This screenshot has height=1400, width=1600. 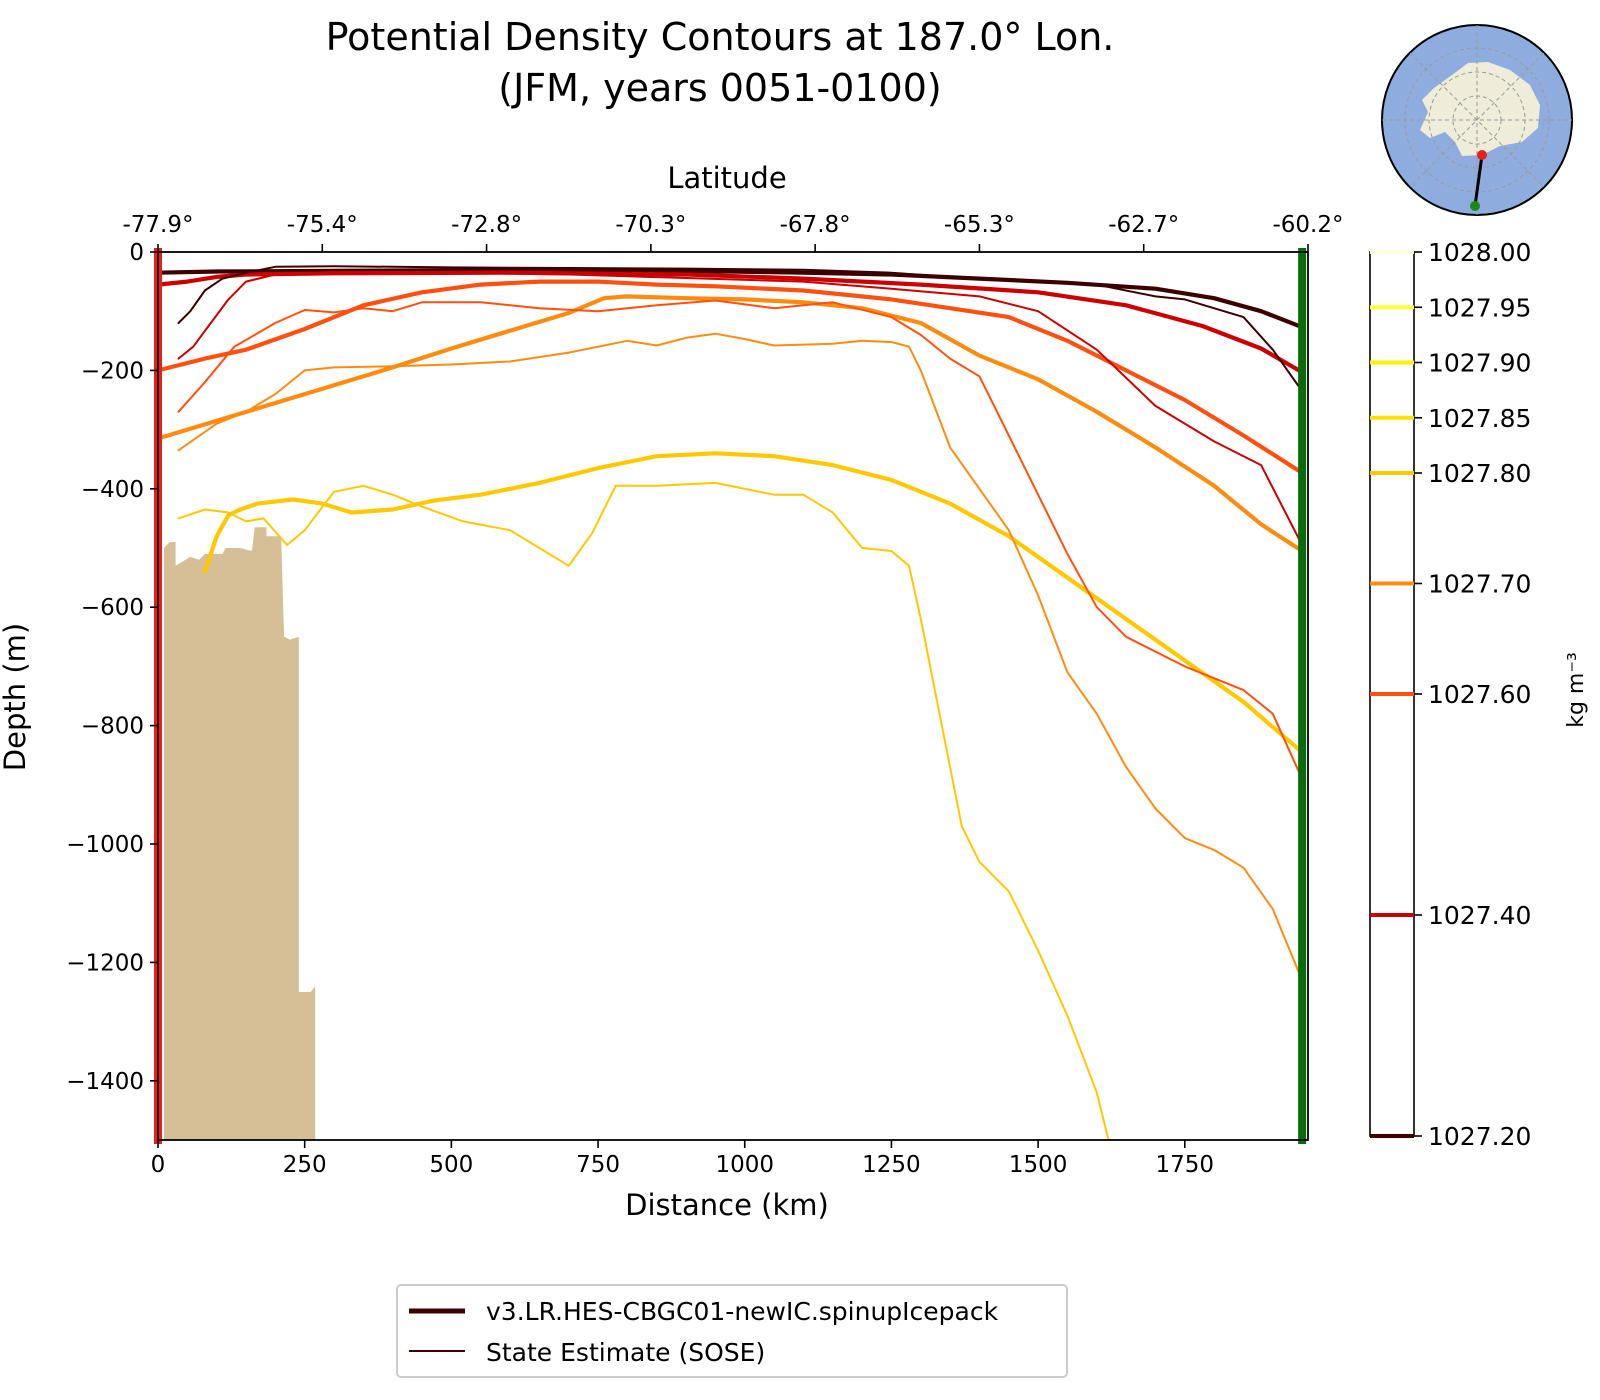 What do you see at coordinates (158, 1165) in the screenshot?
I see `x-tick-label: 0` at bounding box center [158, 1165].